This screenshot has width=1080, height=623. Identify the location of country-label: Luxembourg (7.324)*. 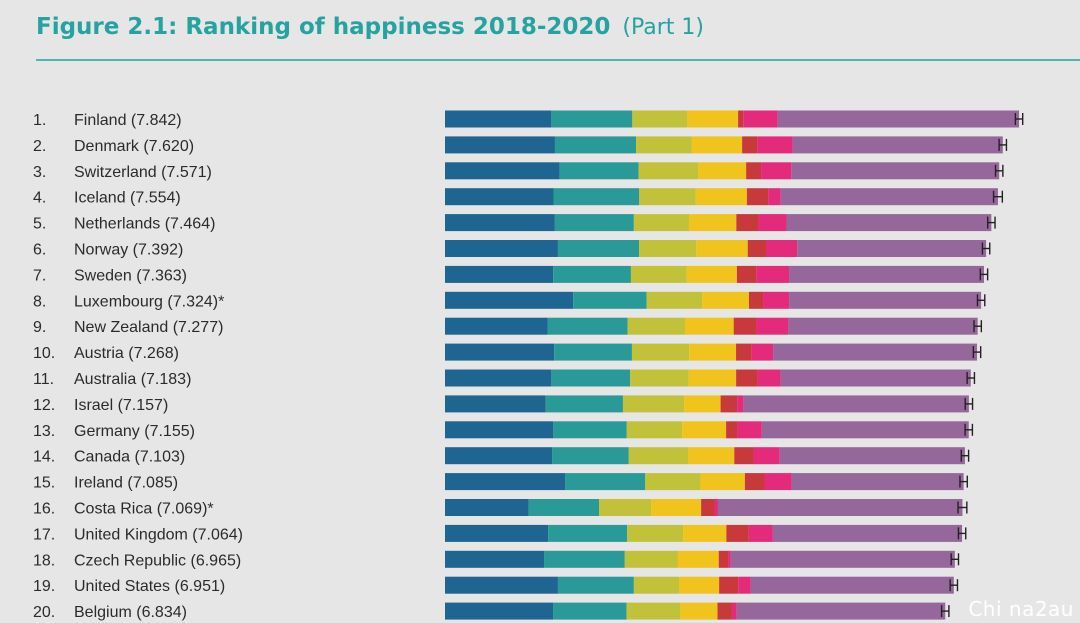
(149, 301).